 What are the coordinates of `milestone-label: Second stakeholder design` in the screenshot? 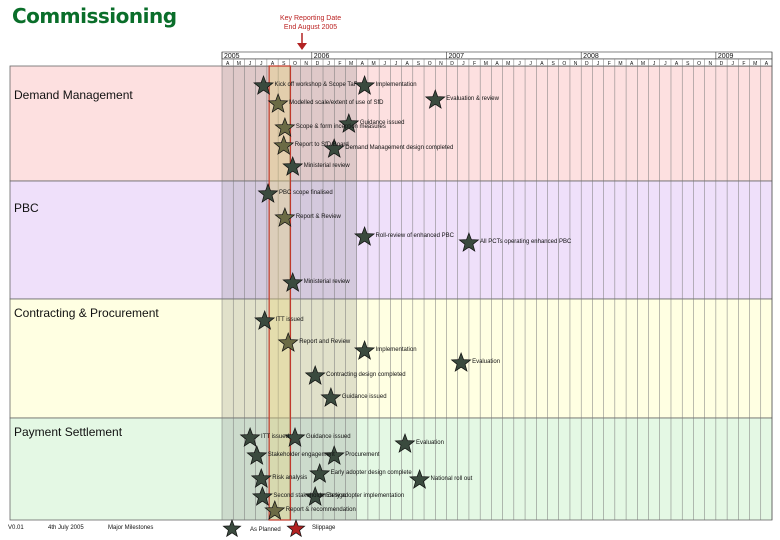 It's located at (309, 496).